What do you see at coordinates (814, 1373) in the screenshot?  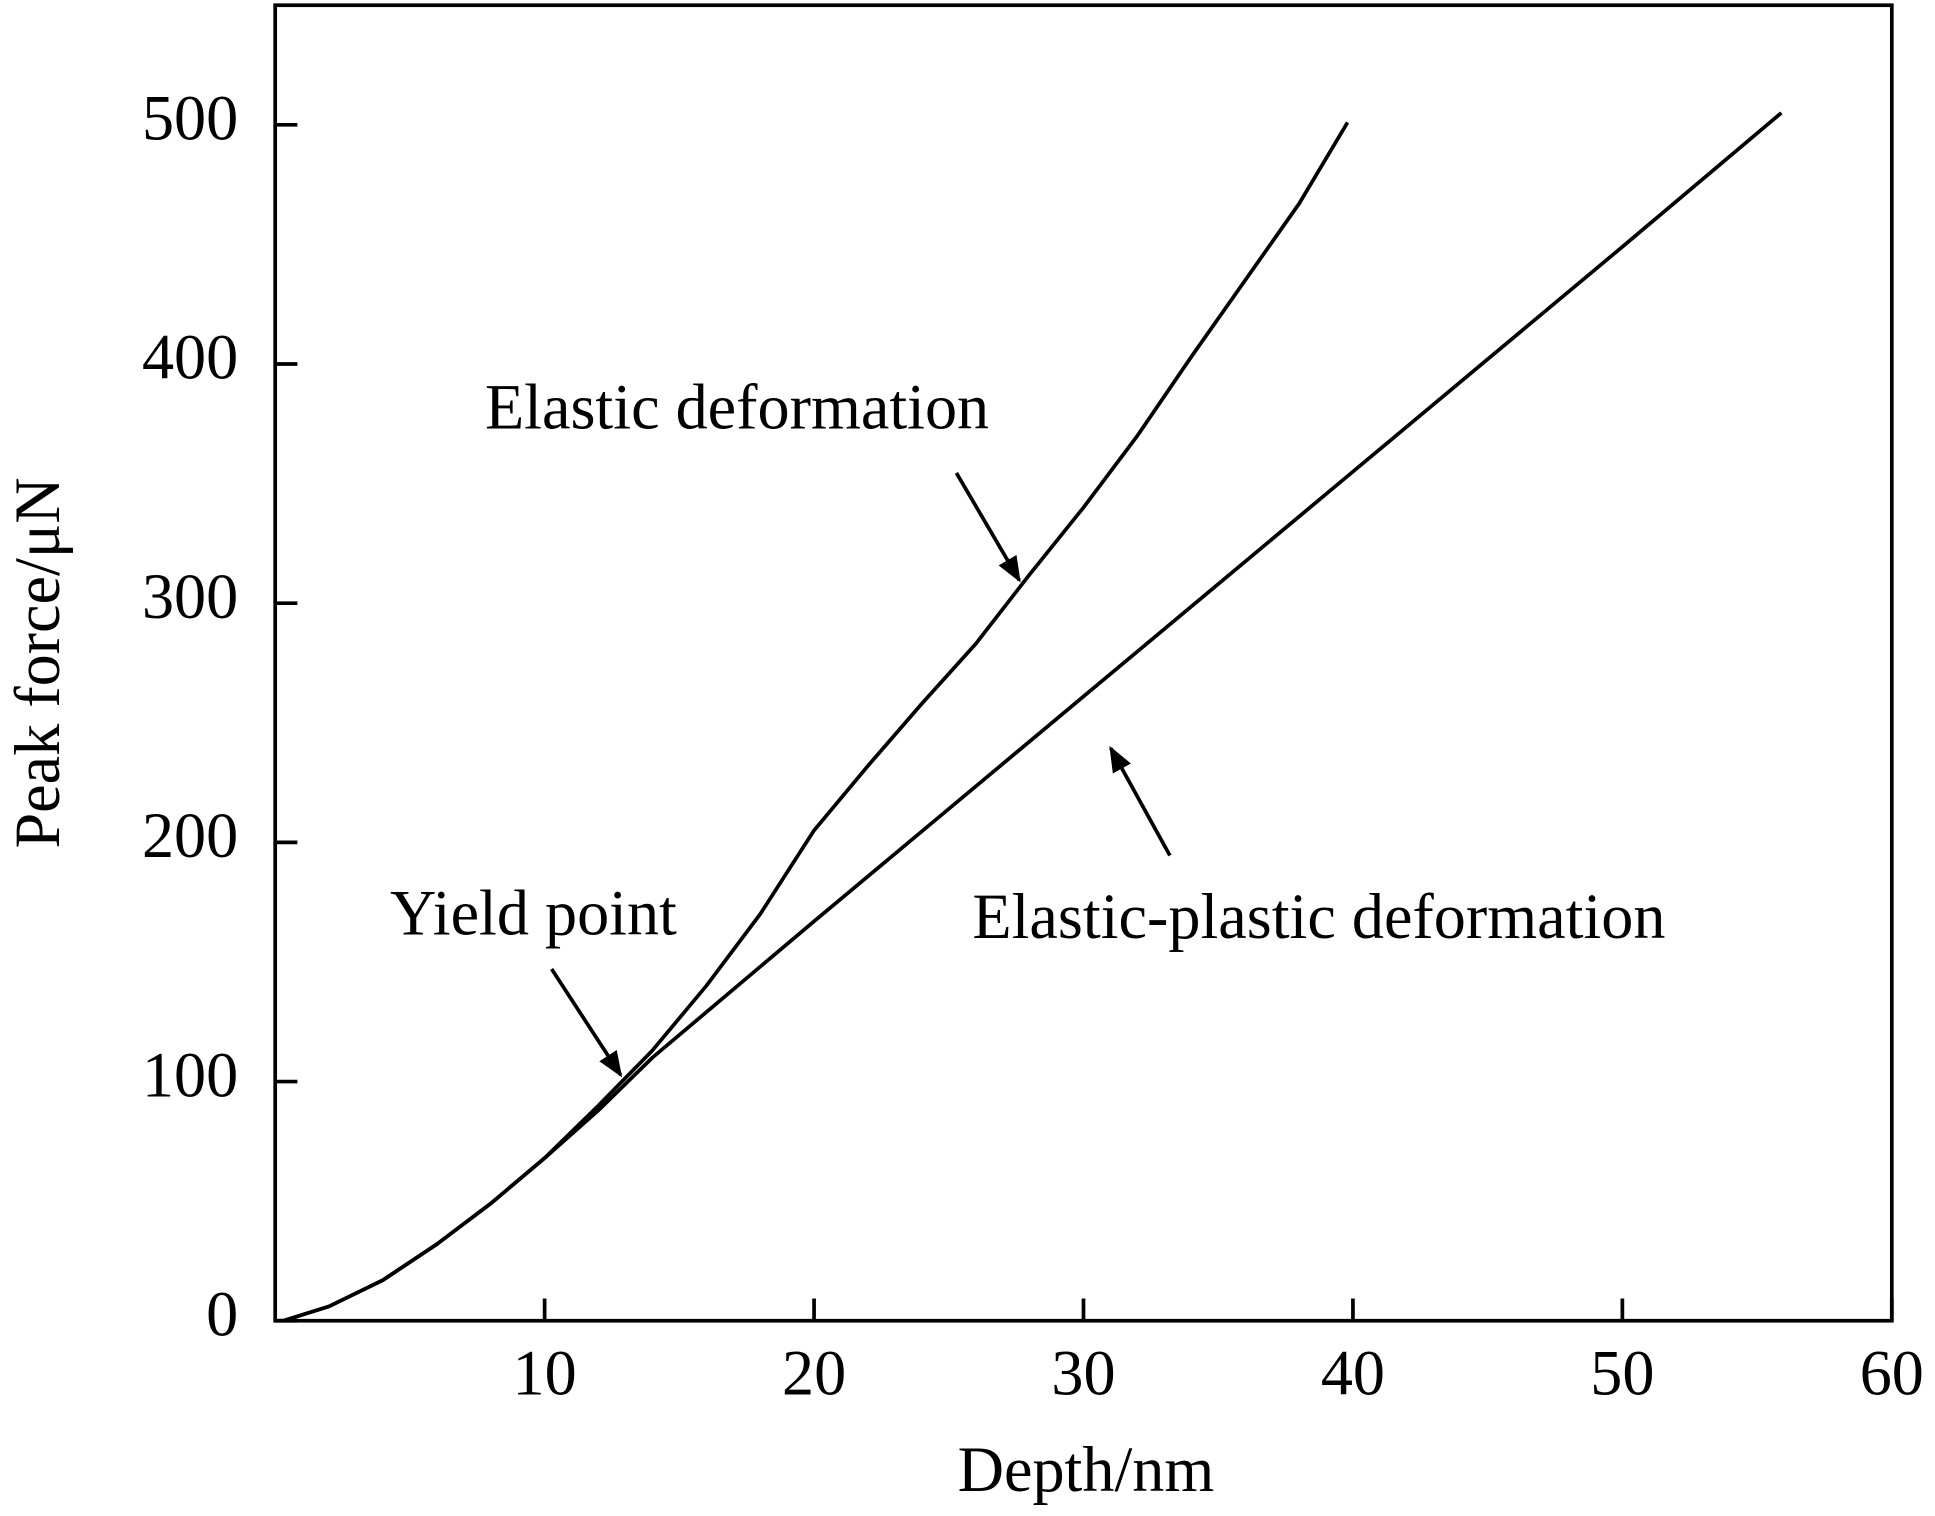 I see `x-tick-label: 20` at bounding box center [814, 1373].